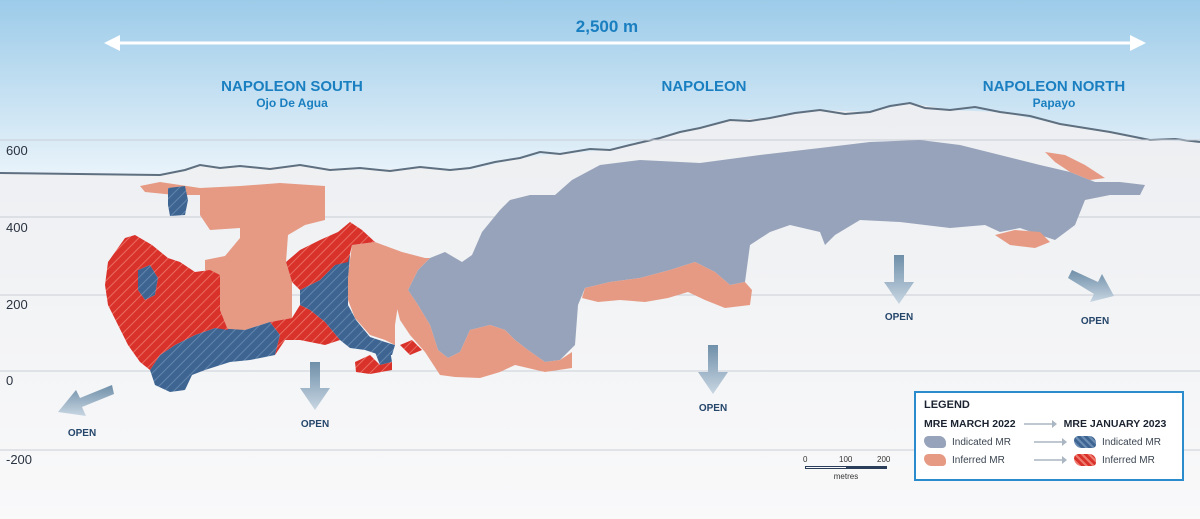 The image size is (1200, 519). Describe the element at coordinates (1131, 442) in the screenshot. I see `legend-indicated-2023: Indicated MR` at that location.